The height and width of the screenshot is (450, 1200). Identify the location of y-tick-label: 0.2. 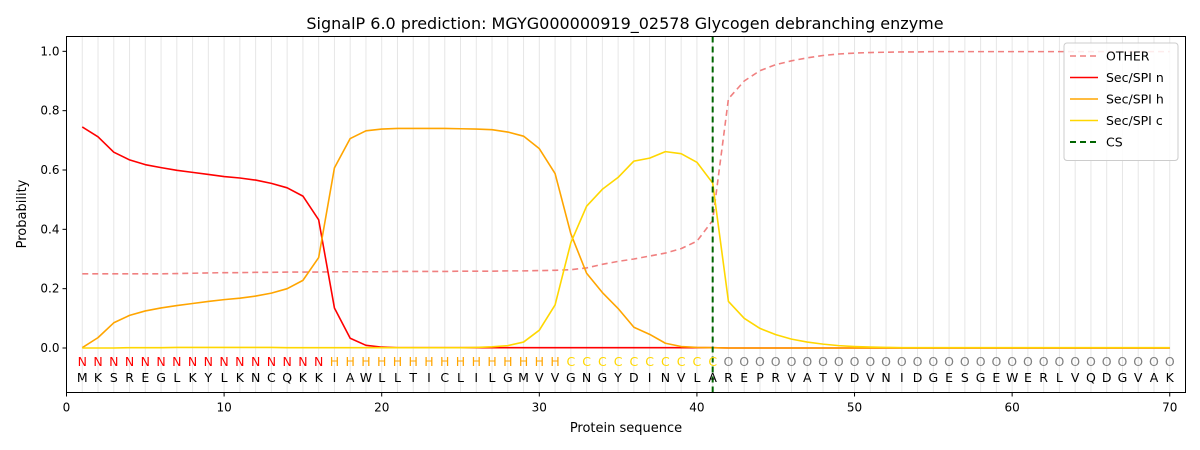
(49, 289).